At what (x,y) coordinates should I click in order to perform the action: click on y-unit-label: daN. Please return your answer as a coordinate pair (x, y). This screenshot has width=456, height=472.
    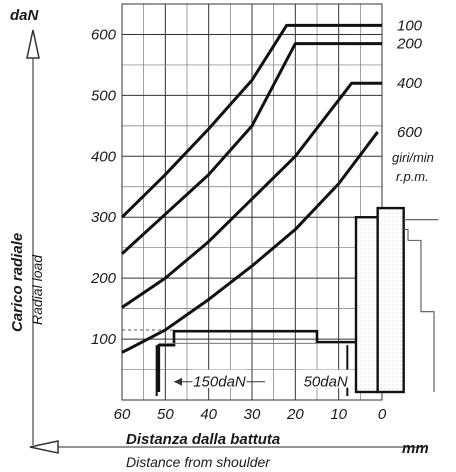
    Looking at the image, I should click on (25, 15).